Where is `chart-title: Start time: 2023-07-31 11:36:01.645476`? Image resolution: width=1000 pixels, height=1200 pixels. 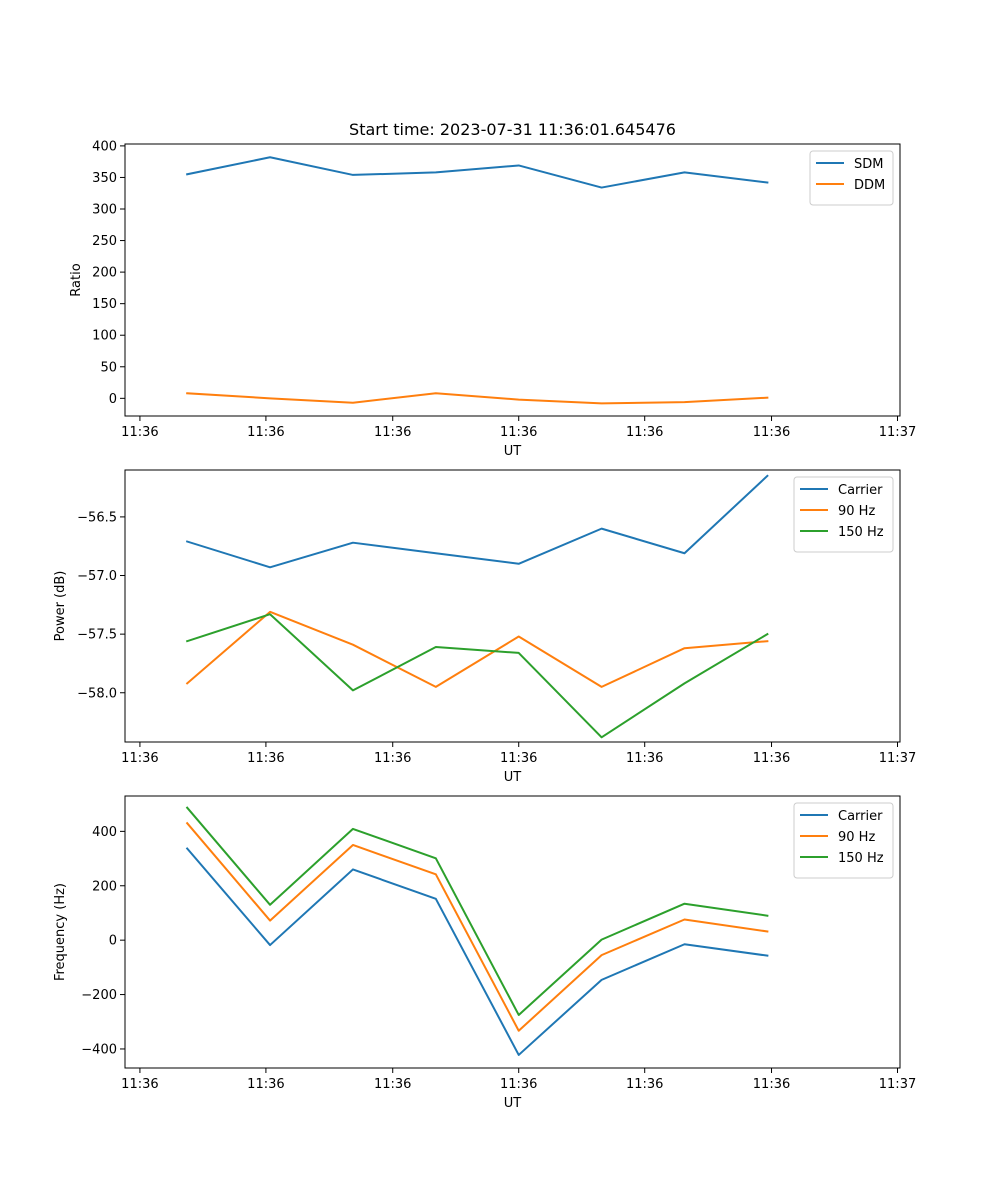 chart-title: Start time: 2023-07-31 11:36:01.645476 is located at coordinates (512, 129).